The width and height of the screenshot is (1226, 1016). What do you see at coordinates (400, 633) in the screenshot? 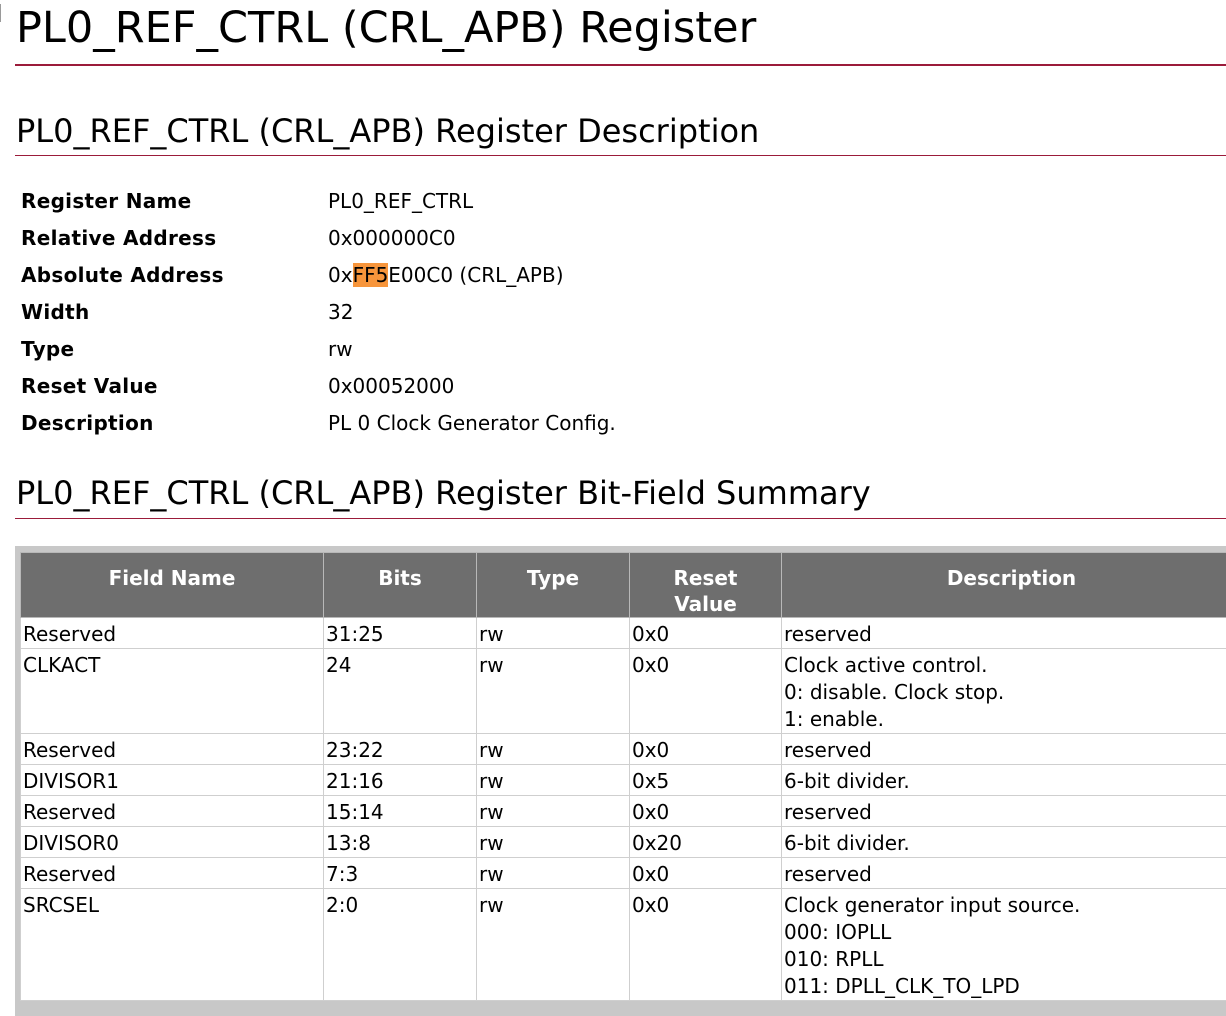
I see `bits-cell: 31:25` at bounding box center [400, 633].